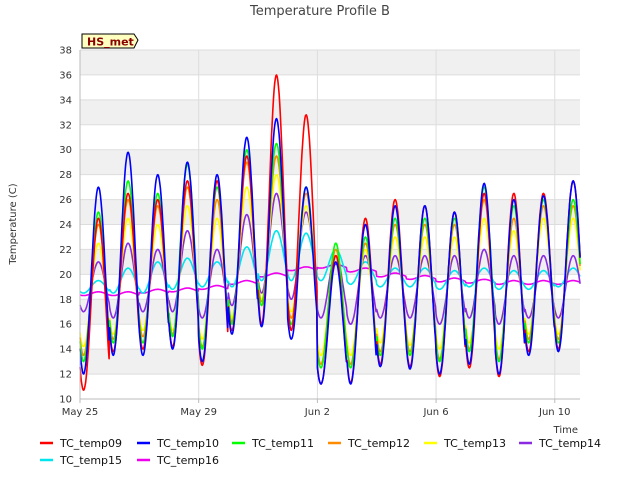 This screenshot has width=640, height=480. What do you see at coordinates (187, 460) in the screenshot?
I see `legend-label: TC_temp16` at bounding box center [187, 460].